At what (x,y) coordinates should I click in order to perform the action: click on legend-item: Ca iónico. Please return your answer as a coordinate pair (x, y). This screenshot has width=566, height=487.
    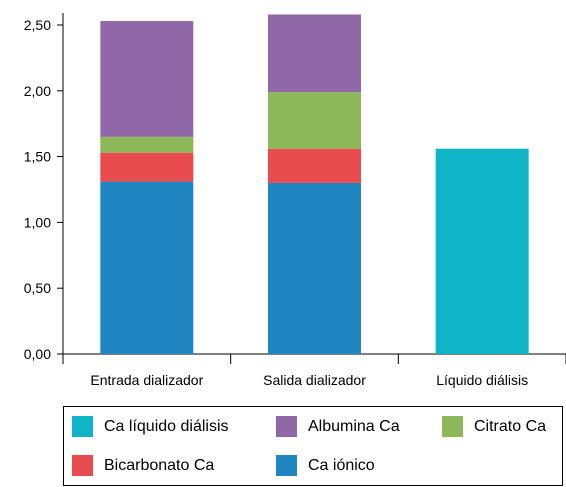
    Looking at the image, I should click on (325, 465).